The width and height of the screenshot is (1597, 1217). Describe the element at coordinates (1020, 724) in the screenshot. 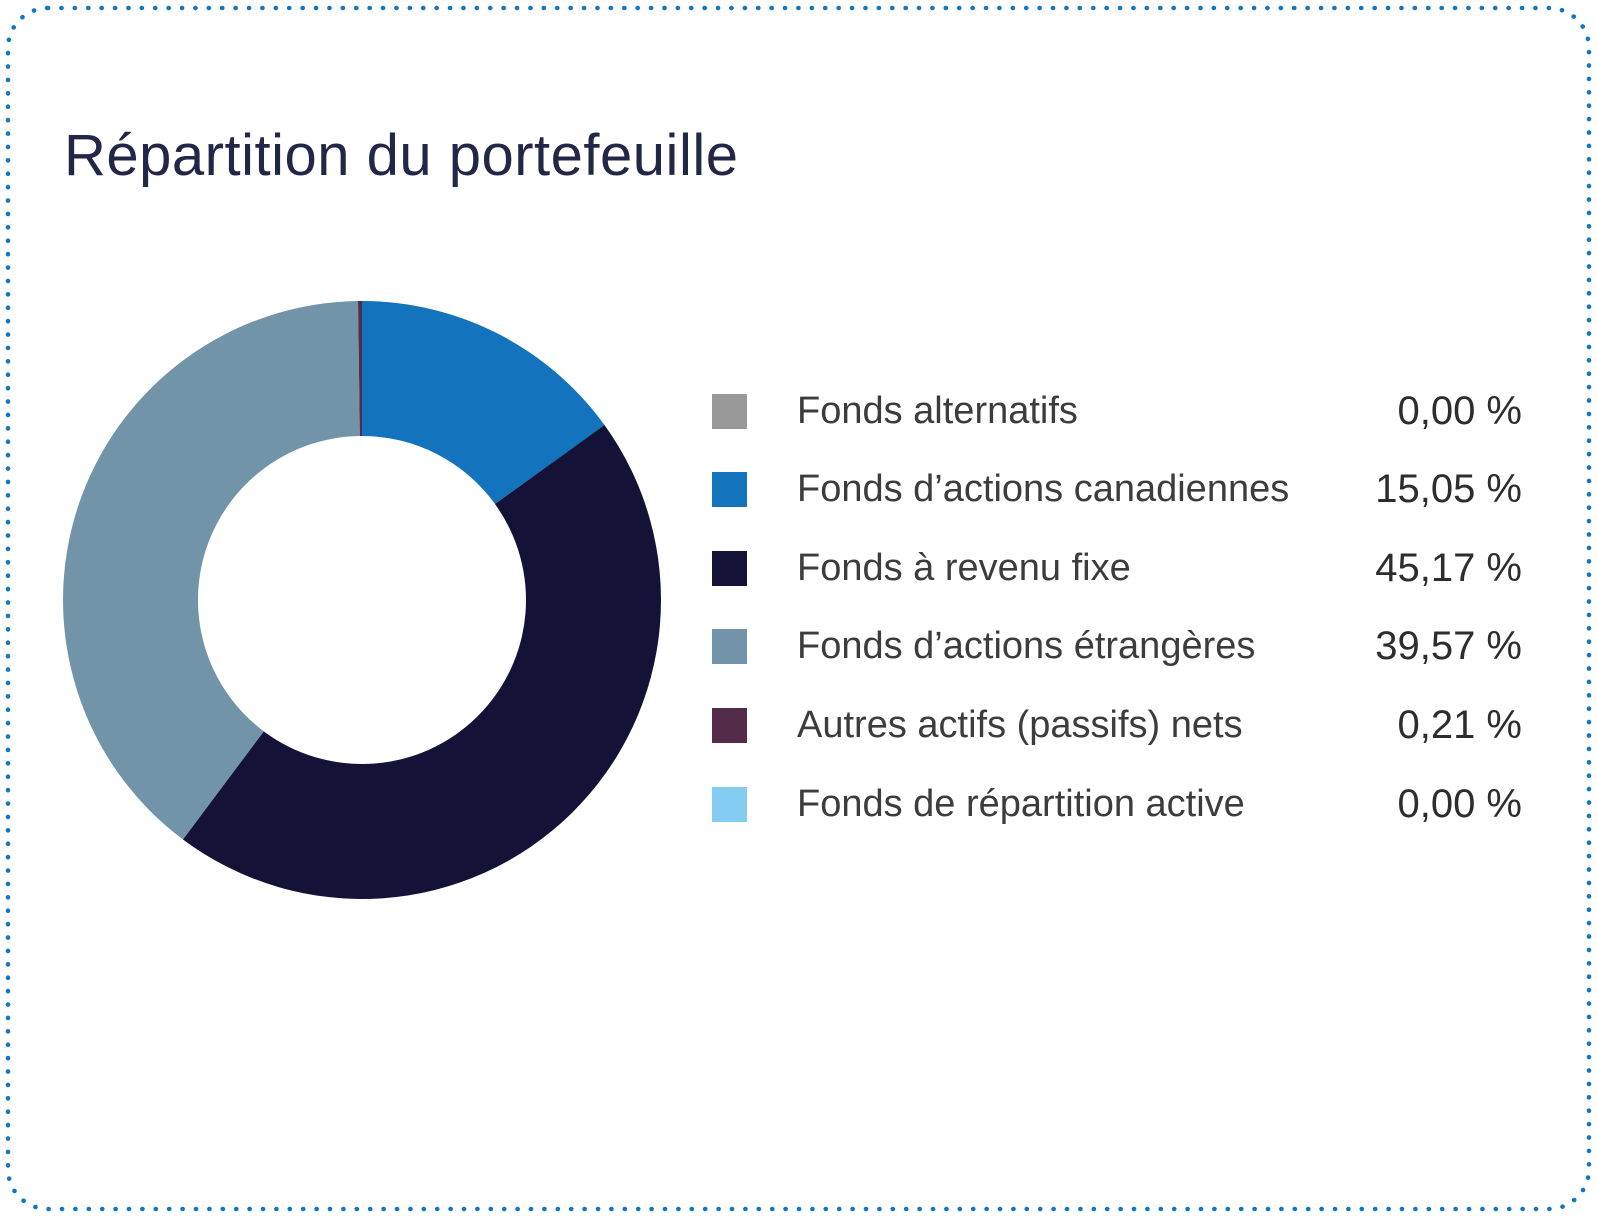

I see `legend-label: Autres actifs (passifs) nets` at that location.